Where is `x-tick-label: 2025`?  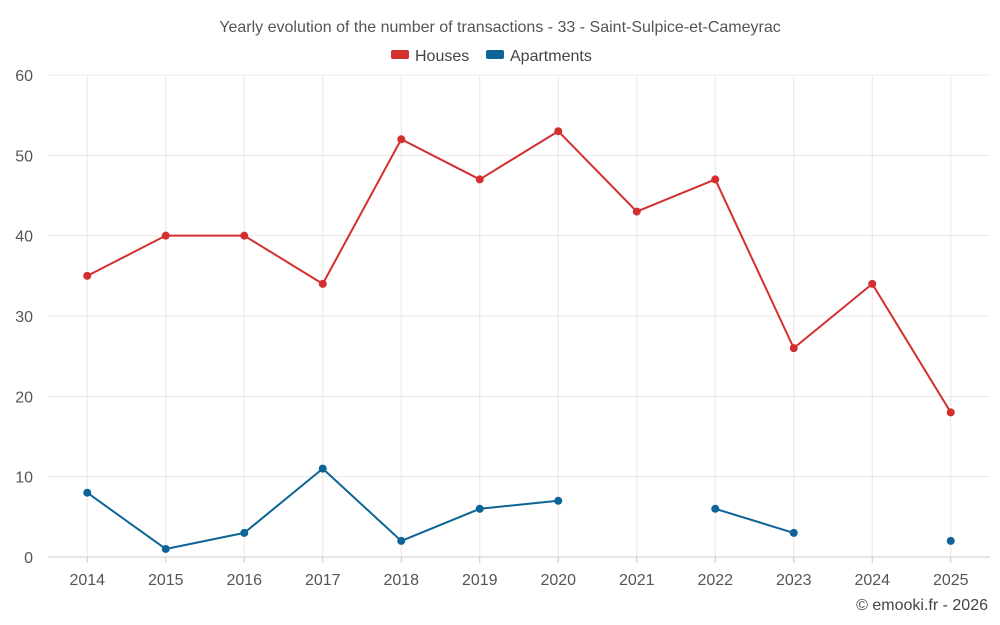
x-tick-label: 2025 is located at coordinates (951, 580).